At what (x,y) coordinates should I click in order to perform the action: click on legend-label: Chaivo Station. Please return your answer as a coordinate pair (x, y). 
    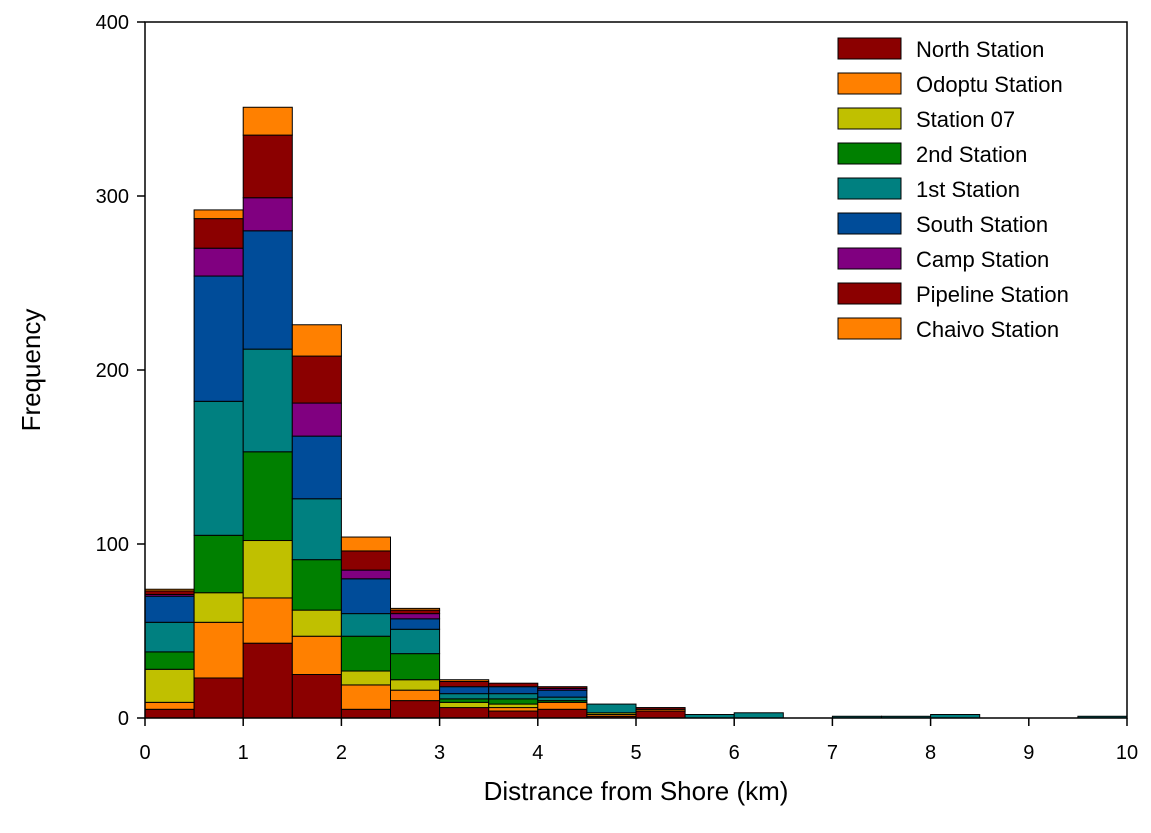
    Looking at the image, I should click on (987, 329).